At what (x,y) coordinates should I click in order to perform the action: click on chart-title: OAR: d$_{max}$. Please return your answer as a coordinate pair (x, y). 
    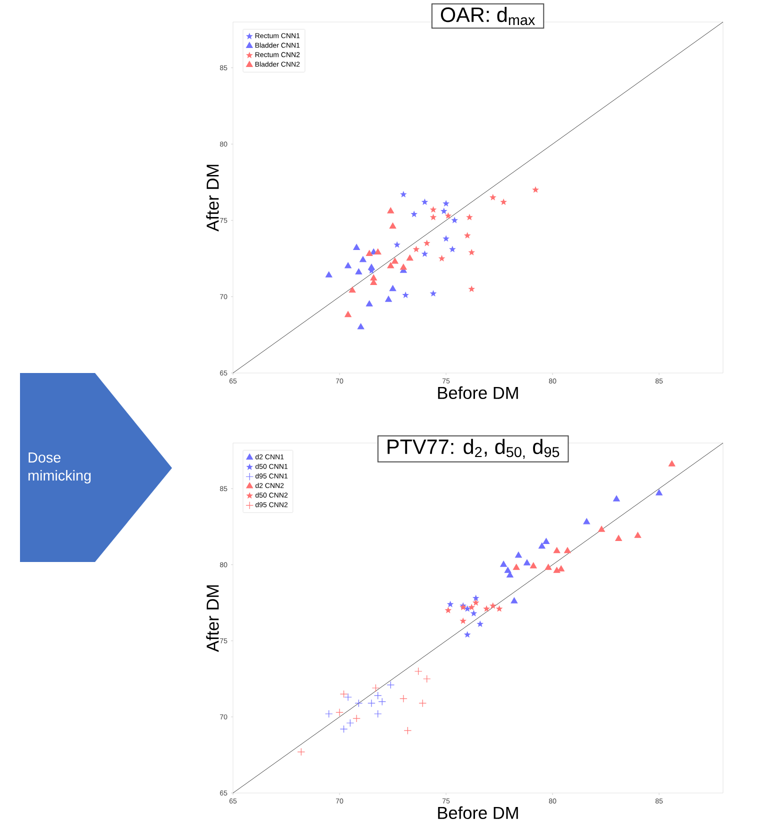
    Looking at the image, I should click on (487, 16).